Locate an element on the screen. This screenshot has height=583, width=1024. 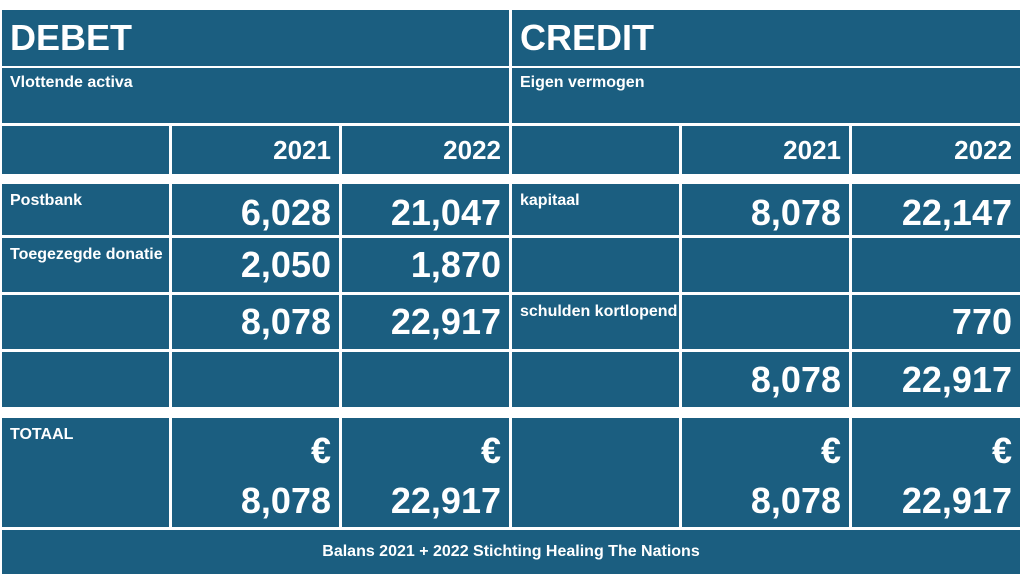
debet-year-2021: 2021 is located at coordinates (255, 150).